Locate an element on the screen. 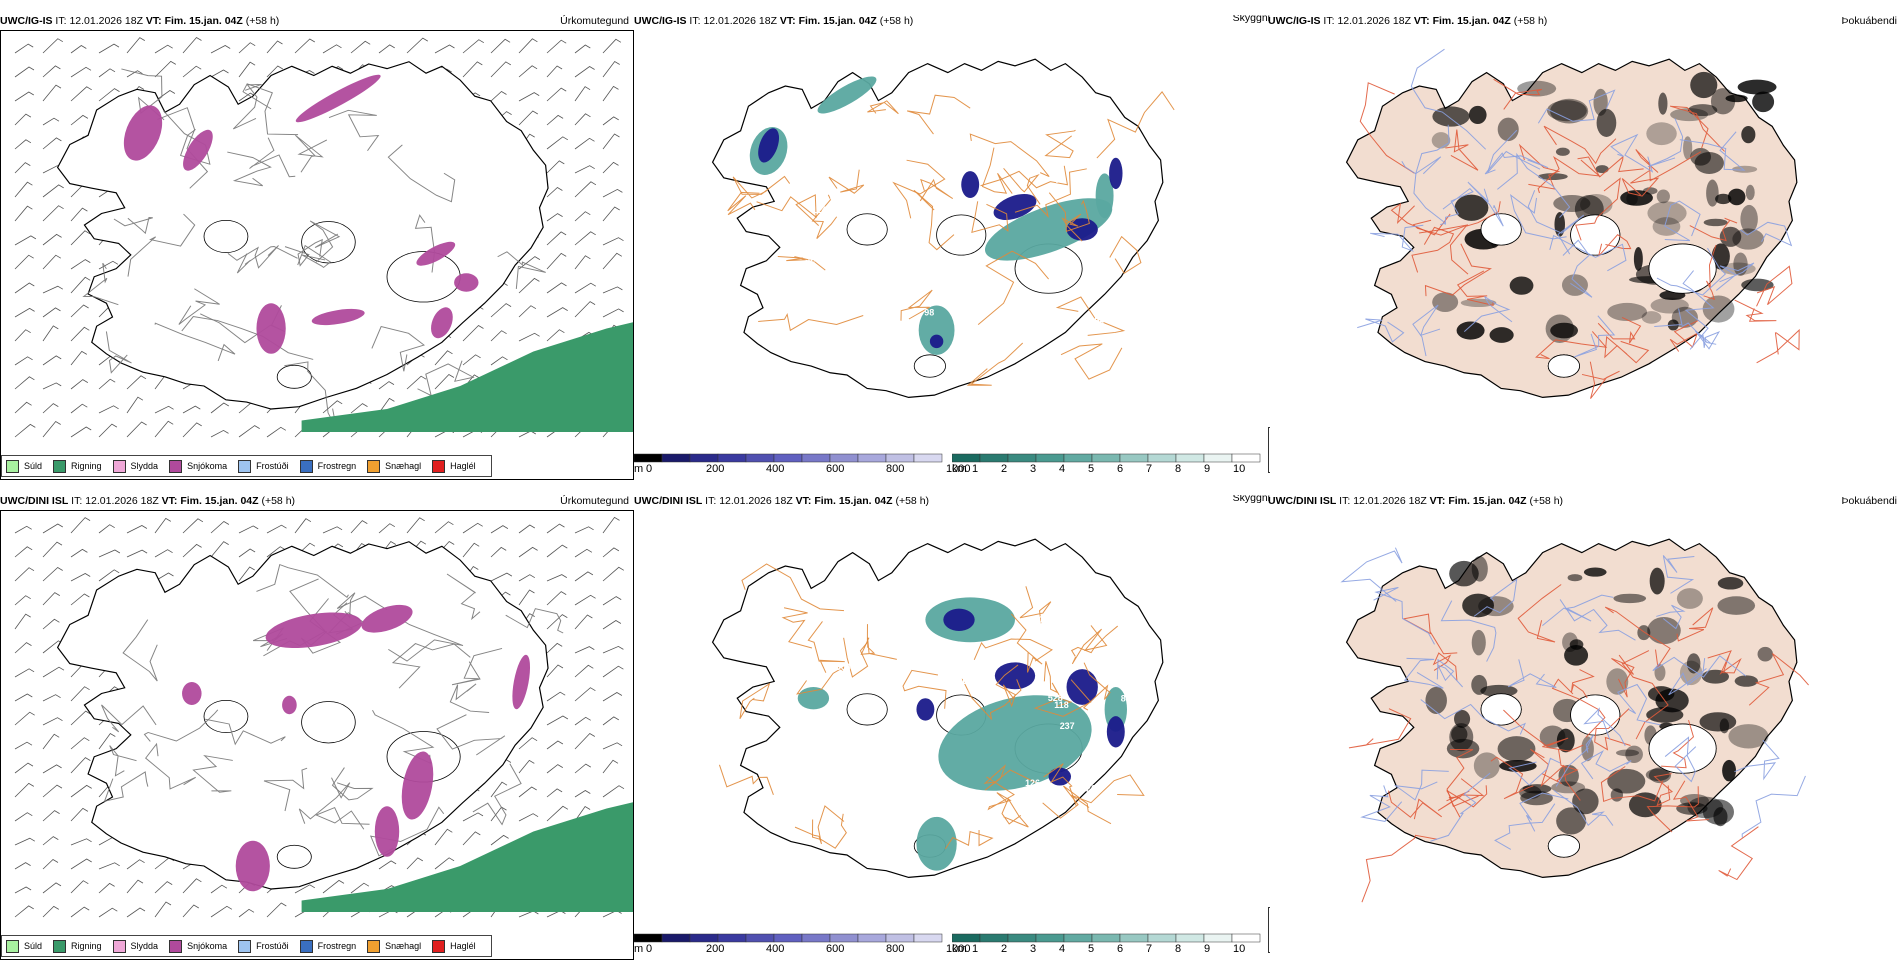 The image size is (1900, 970). vt-value: Fim. 15.jan. 04Z is located at coordinates (837, 21).